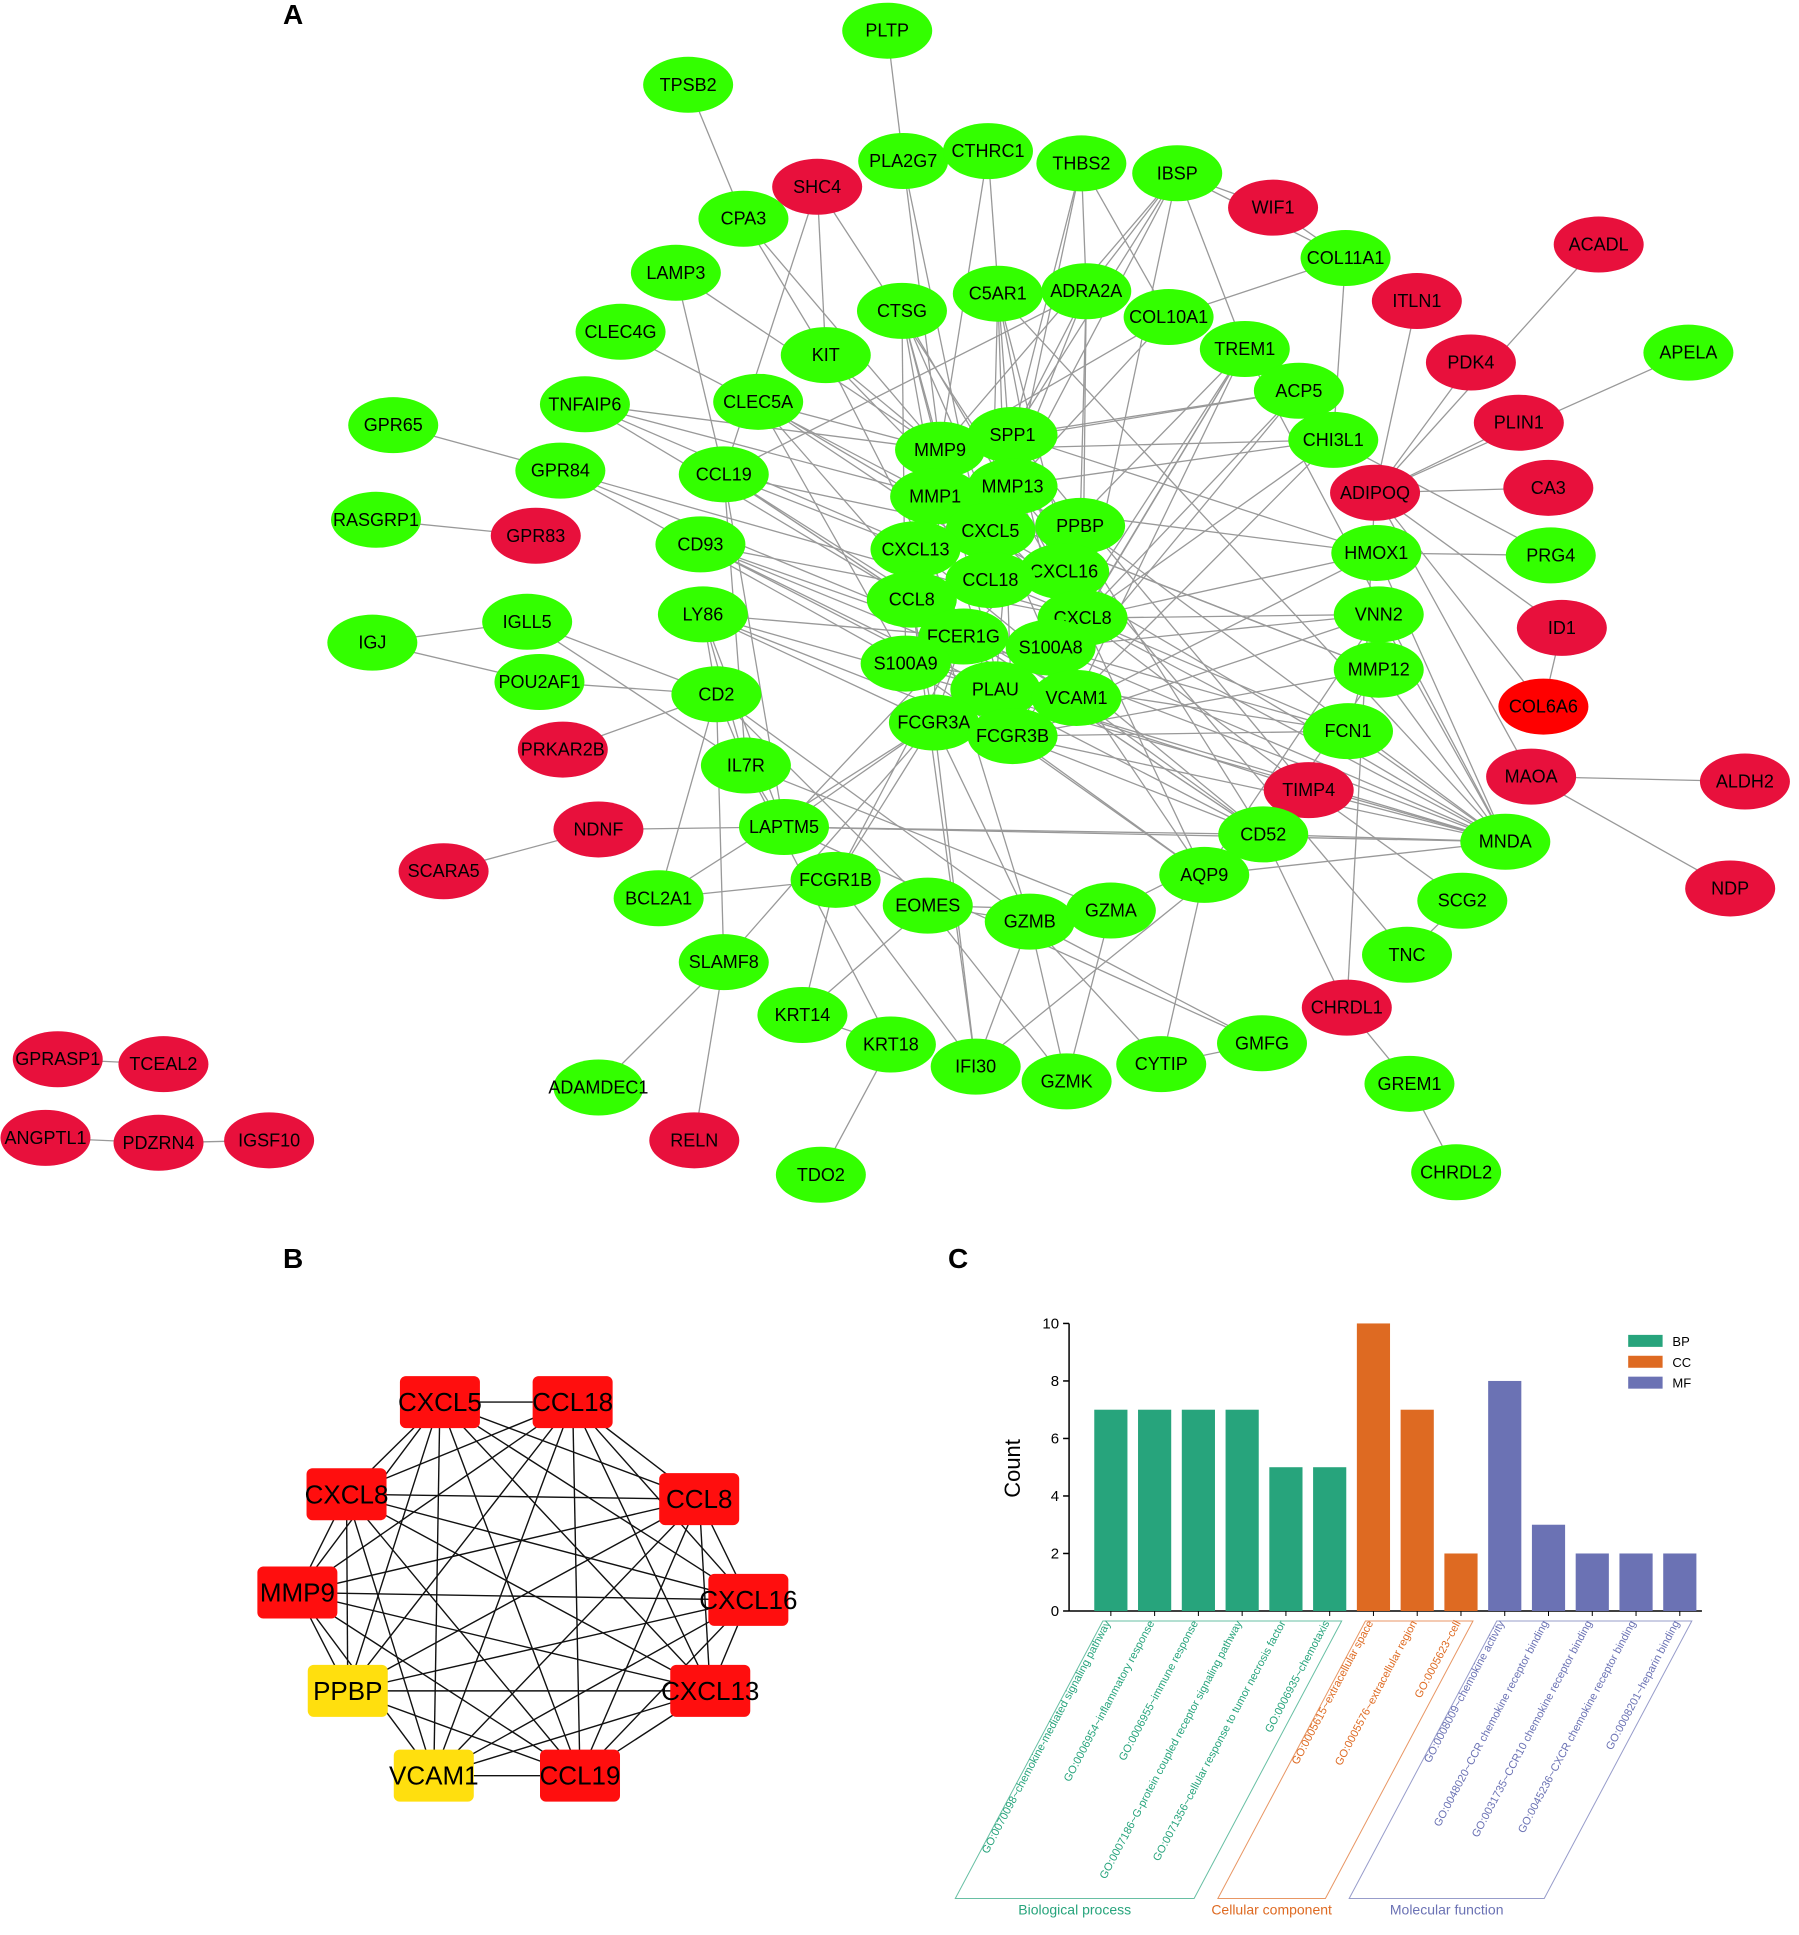  I want to click on node-label: KRT14, so click(803, 1015).